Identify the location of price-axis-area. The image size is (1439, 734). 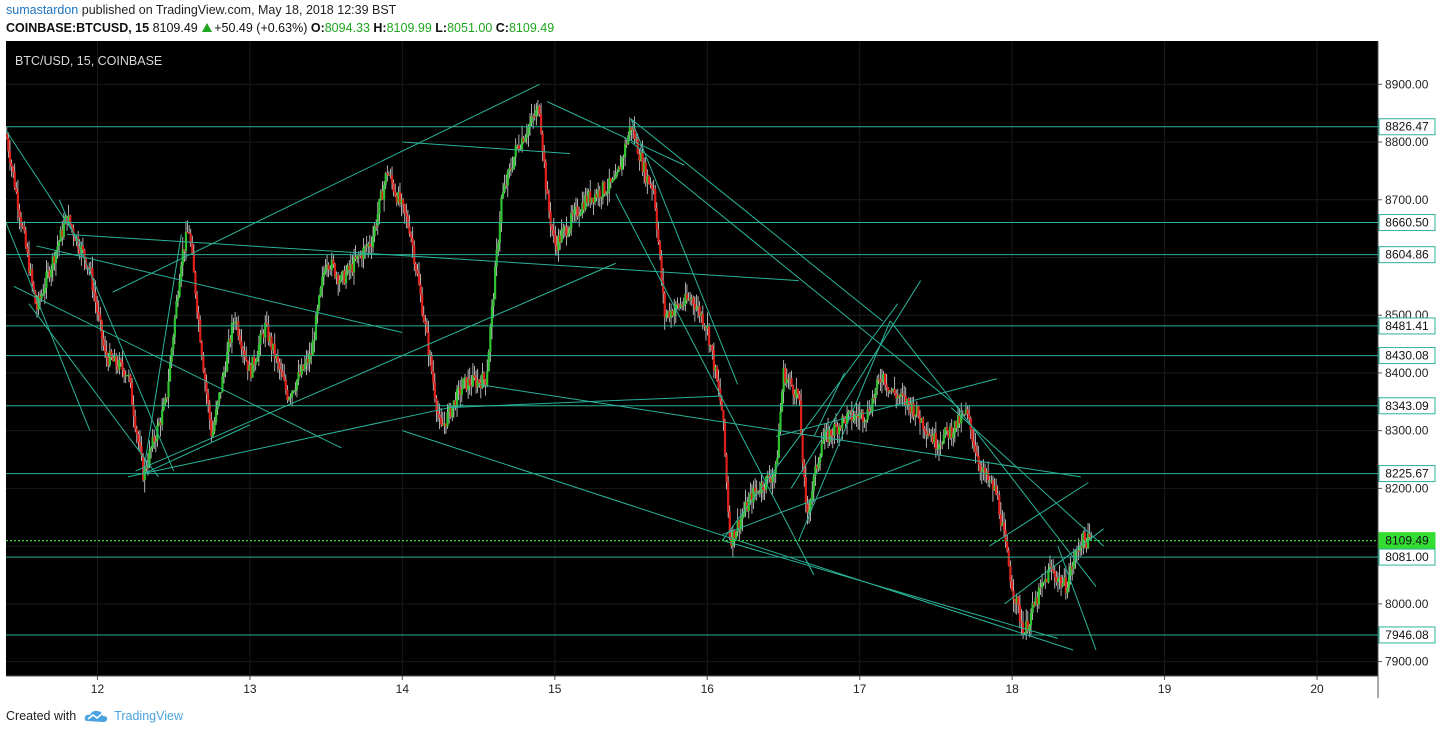
(1407, 369).